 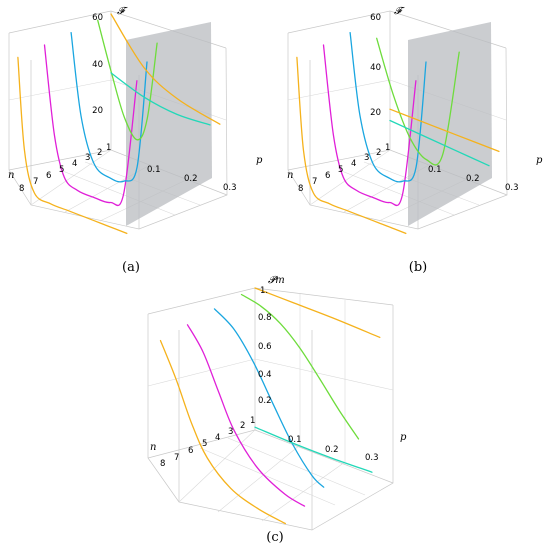 I want to click on panel-a-n-tick: 6, so click(x=48, y=176).